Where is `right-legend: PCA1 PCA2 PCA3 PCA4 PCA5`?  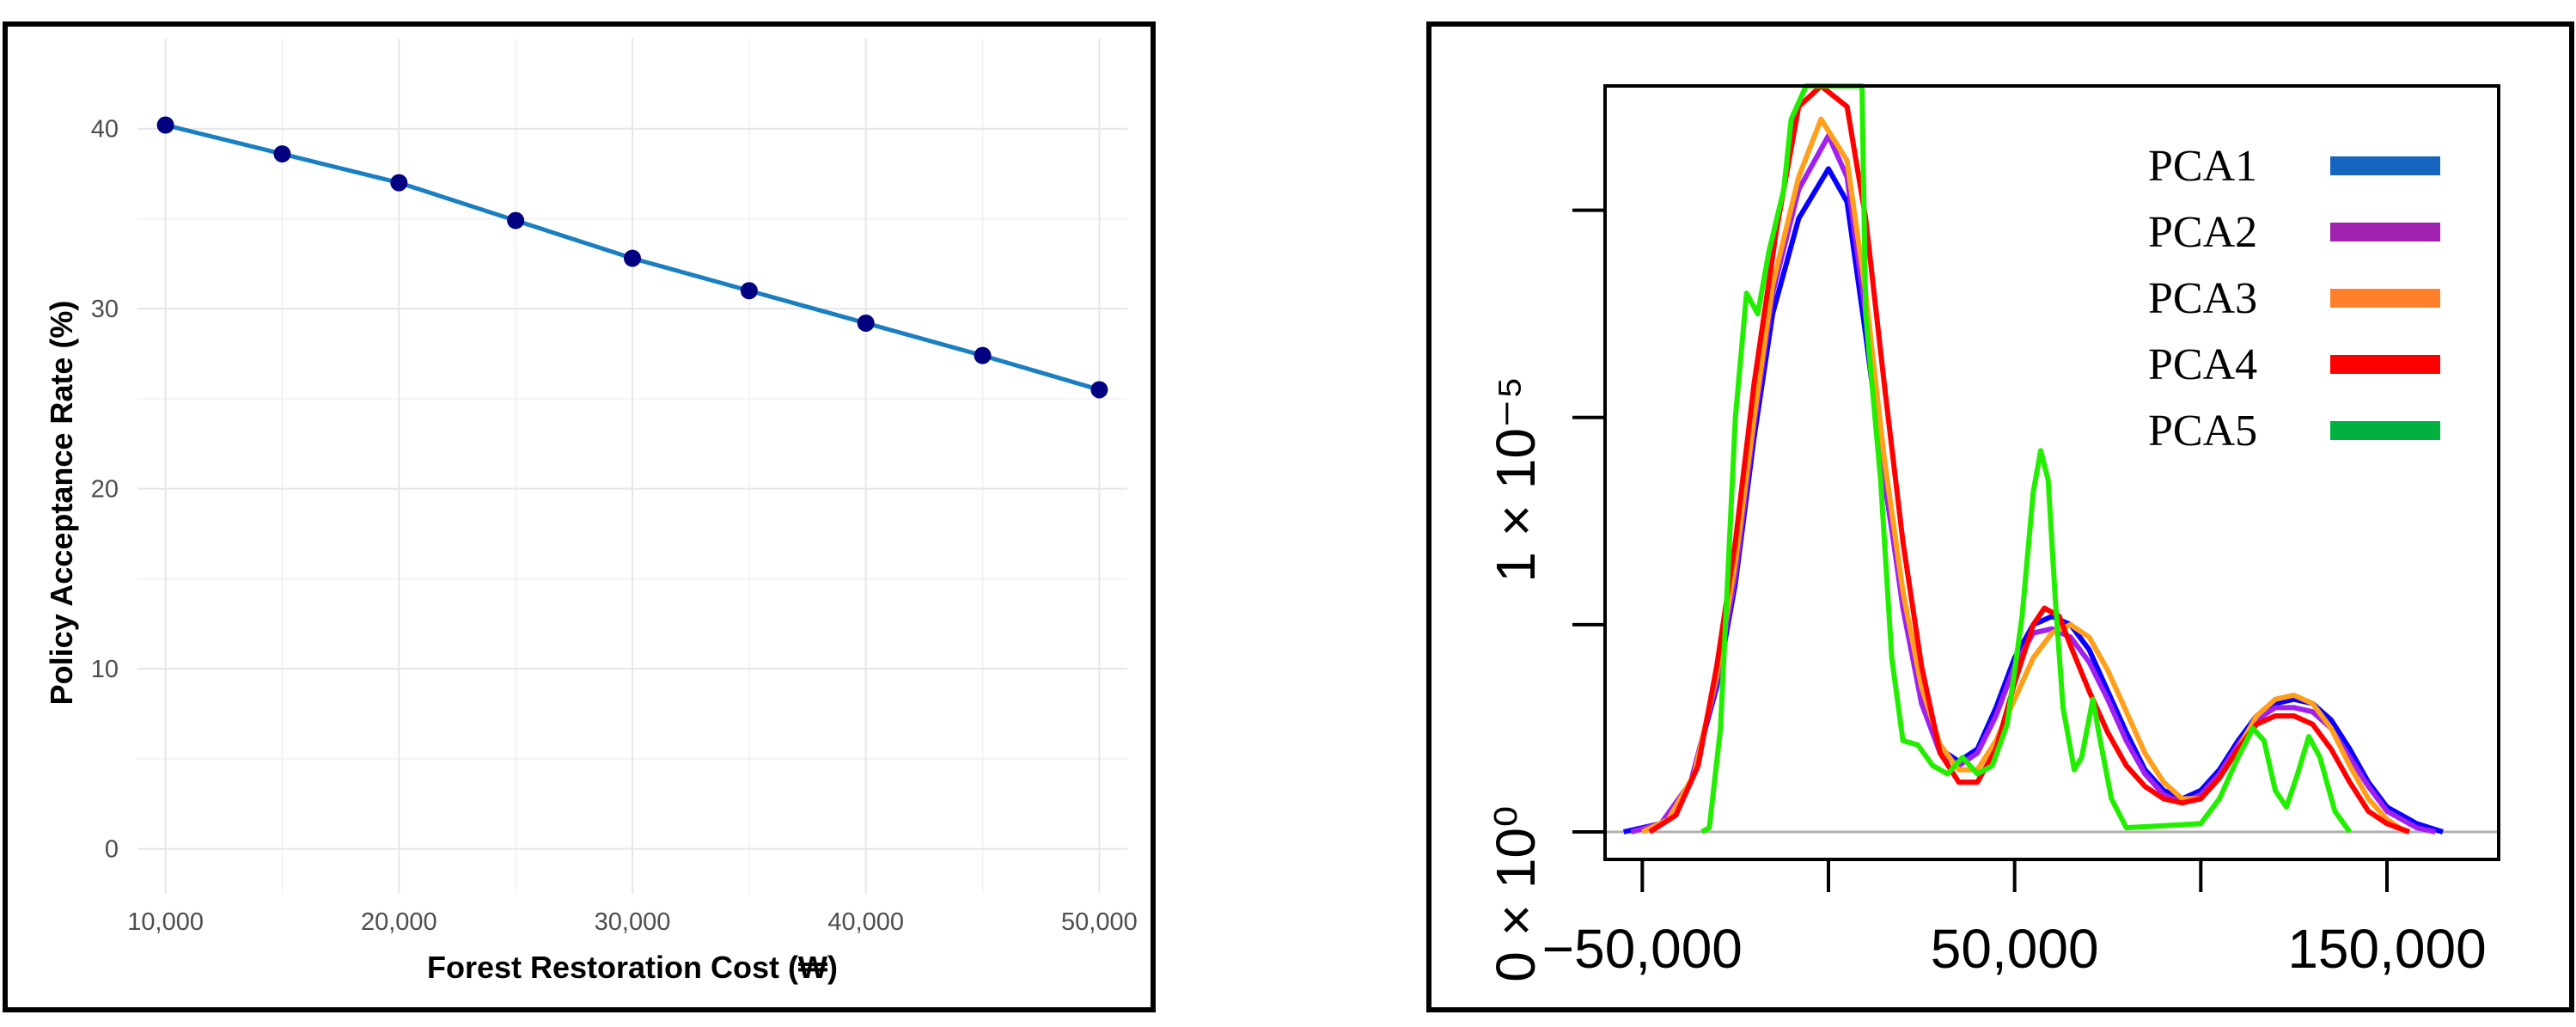
right-legend: PCA1 PCA2 PCA3 PCA4 PCA5 is located at coordinates (2294, 298).